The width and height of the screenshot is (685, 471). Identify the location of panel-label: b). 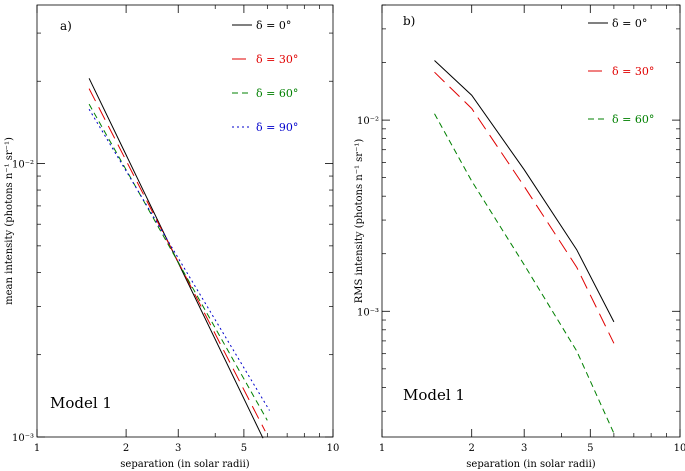
(409, 21).